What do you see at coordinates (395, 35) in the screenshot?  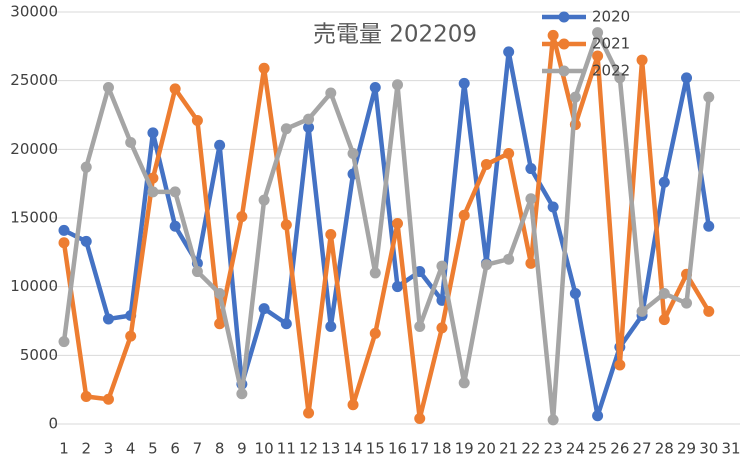 I see `chart-title: 売電量 202209` at bounding box center [395, 35].